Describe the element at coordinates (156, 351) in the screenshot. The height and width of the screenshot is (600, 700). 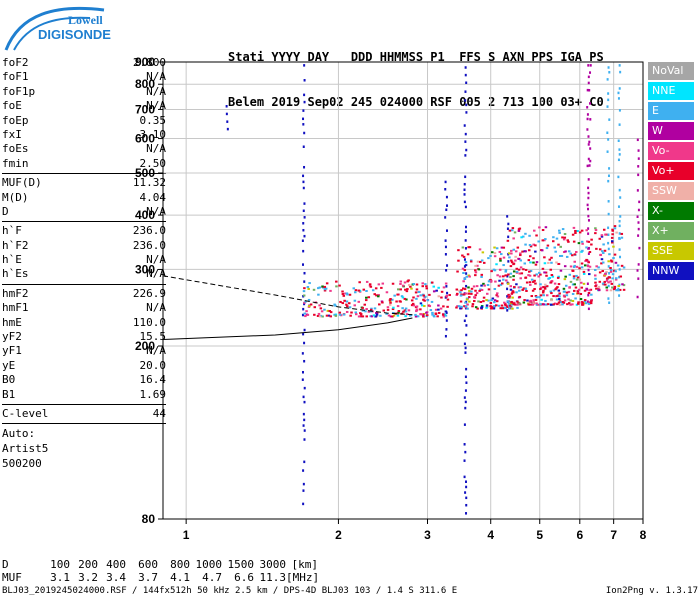
I see `param-value: N/A` at that location.